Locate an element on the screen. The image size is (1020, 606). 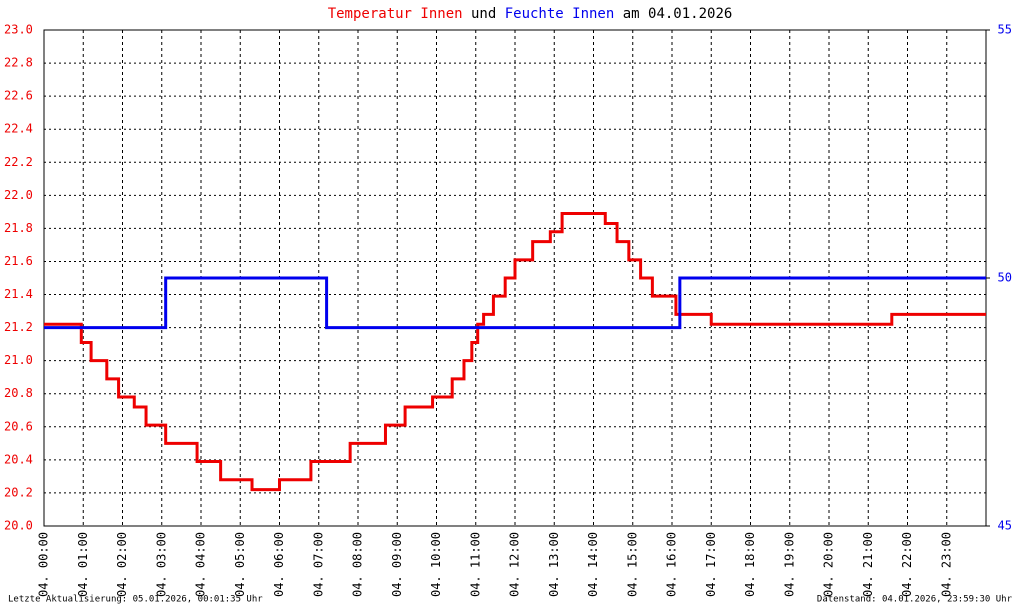
x-tick-label: 04. 12:00 is located at coordinates (515, 564).